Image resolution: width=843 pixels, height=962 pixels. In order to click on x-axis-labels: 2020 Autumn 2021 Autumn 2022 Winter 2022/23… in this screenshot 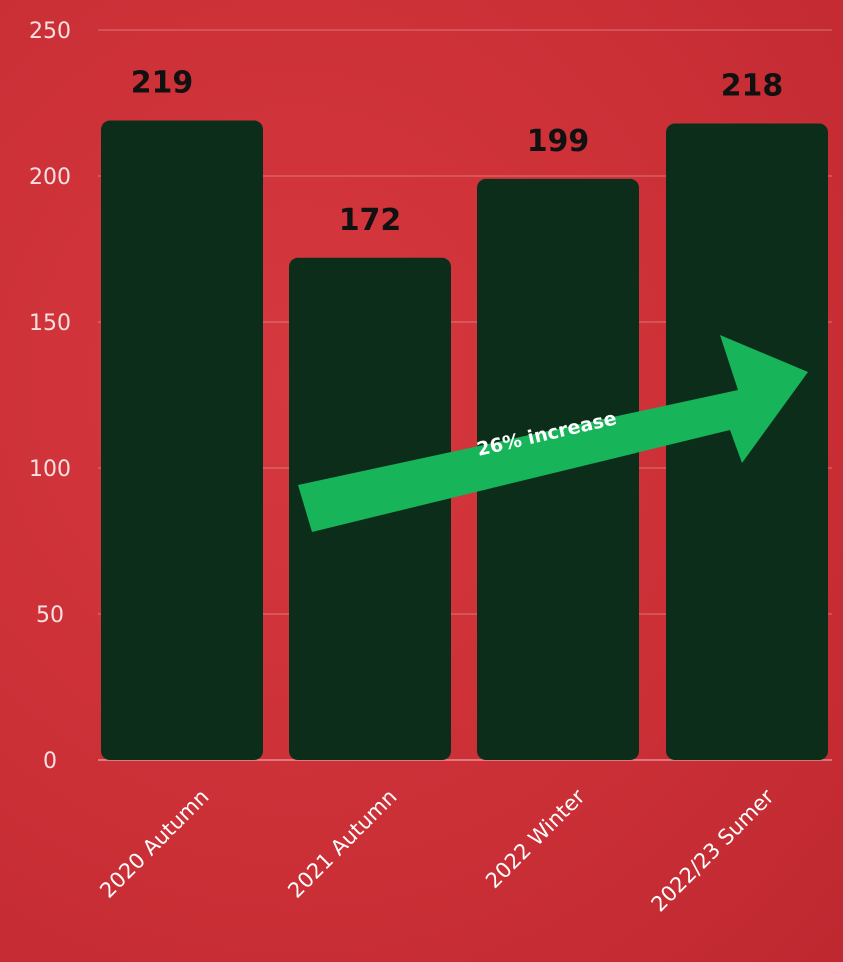, I will do `click(436, 850)`.